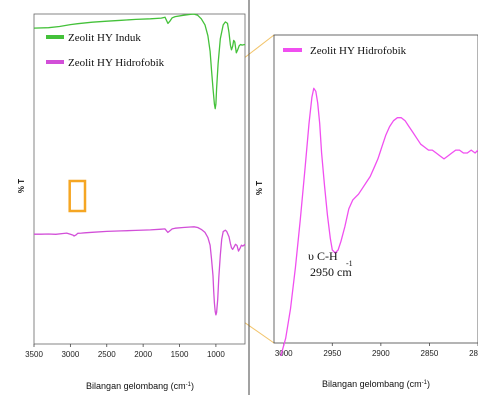  What do you see at coordinates (143, 354) in the screenshot?
I see `left-x-tick-label: 2000` at bounding box center [143, 354].